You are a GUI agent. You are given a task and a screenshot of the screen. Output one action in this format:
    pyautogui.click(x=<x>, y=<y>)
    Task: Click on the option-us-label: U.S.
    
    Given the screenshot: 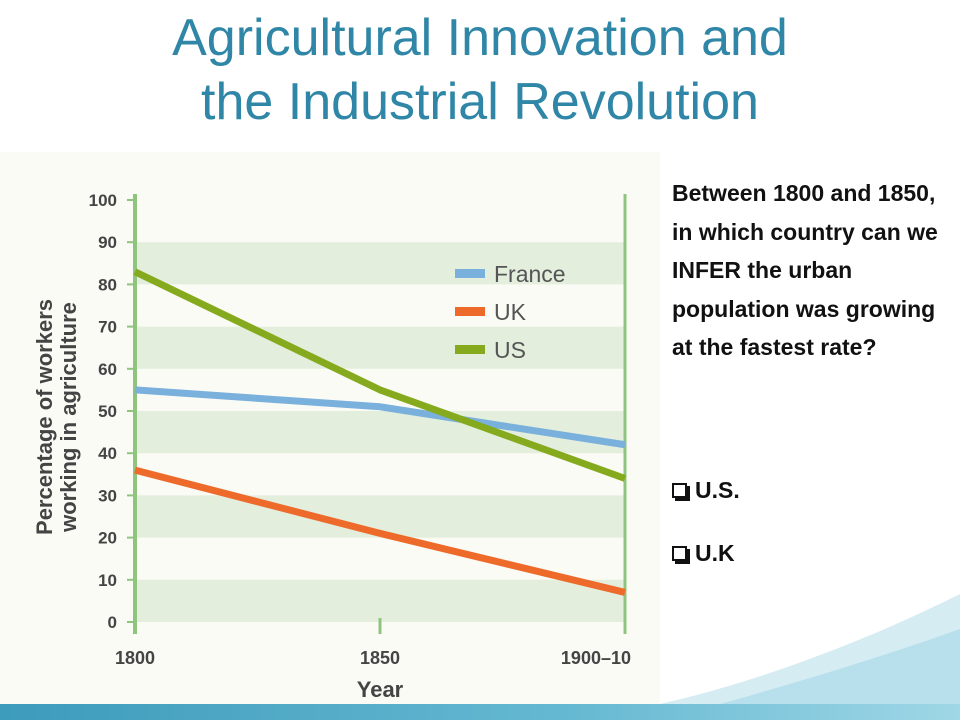 What is the action you would take?
    pyautogui.click(x=717, y=489)
    